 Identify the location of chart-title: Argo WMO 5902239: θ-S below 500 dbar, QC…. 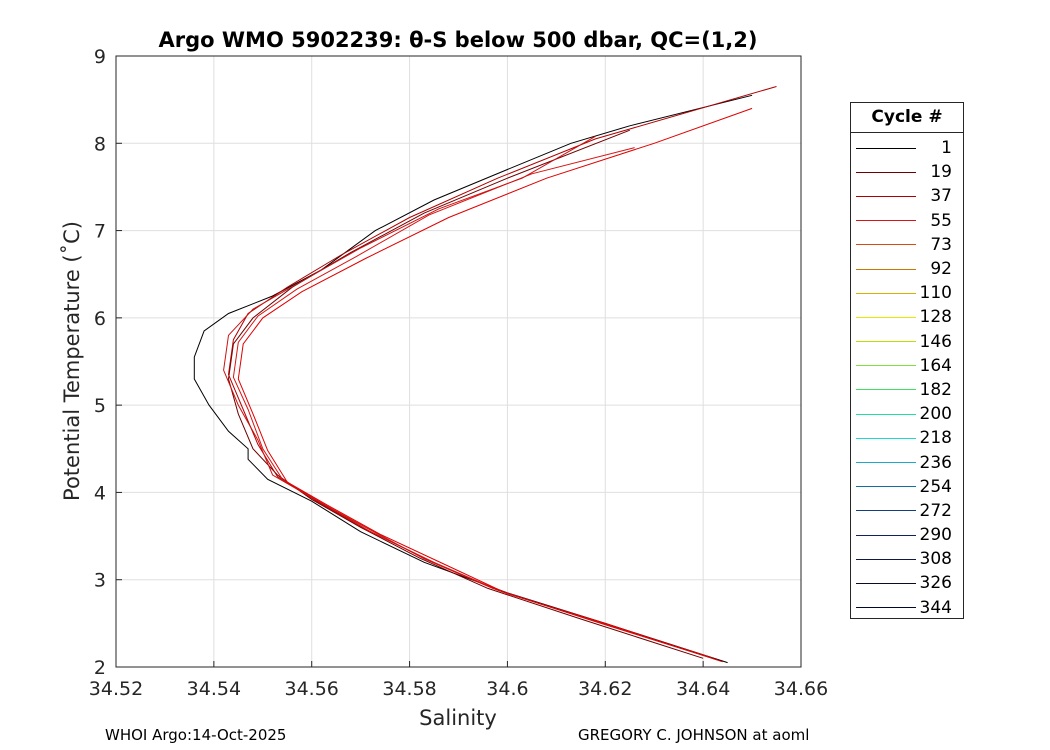
(458, 40).